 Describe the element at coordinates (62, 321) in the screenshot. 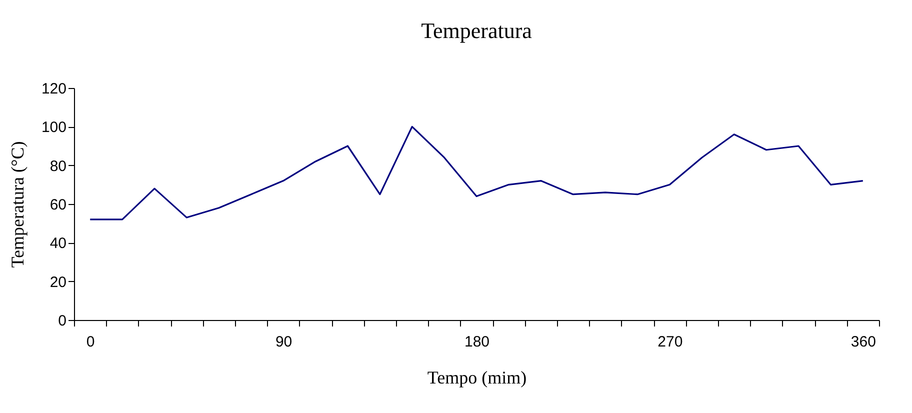

I see `y-tick-label: 0` at that location.